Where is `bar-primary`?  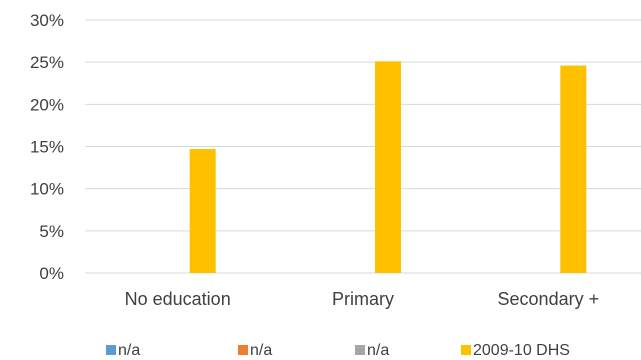 bar-primary is located at coordinates (388, 167).